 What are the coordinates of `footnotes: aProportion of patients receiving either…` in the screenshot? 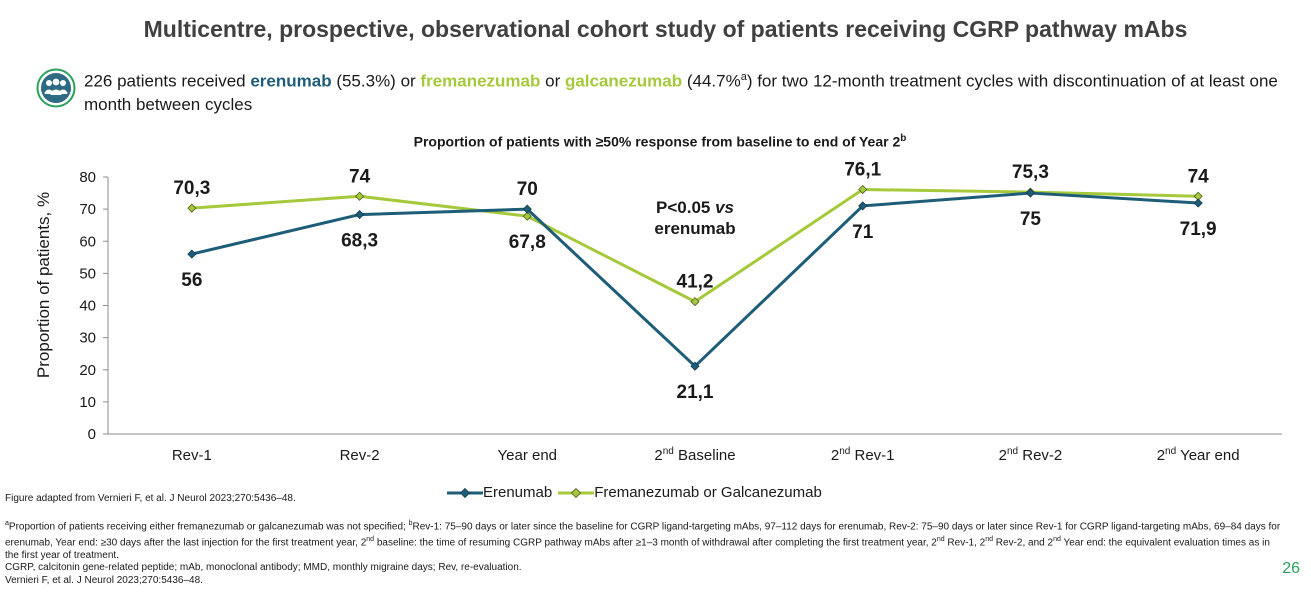 It's located at (645, 552).